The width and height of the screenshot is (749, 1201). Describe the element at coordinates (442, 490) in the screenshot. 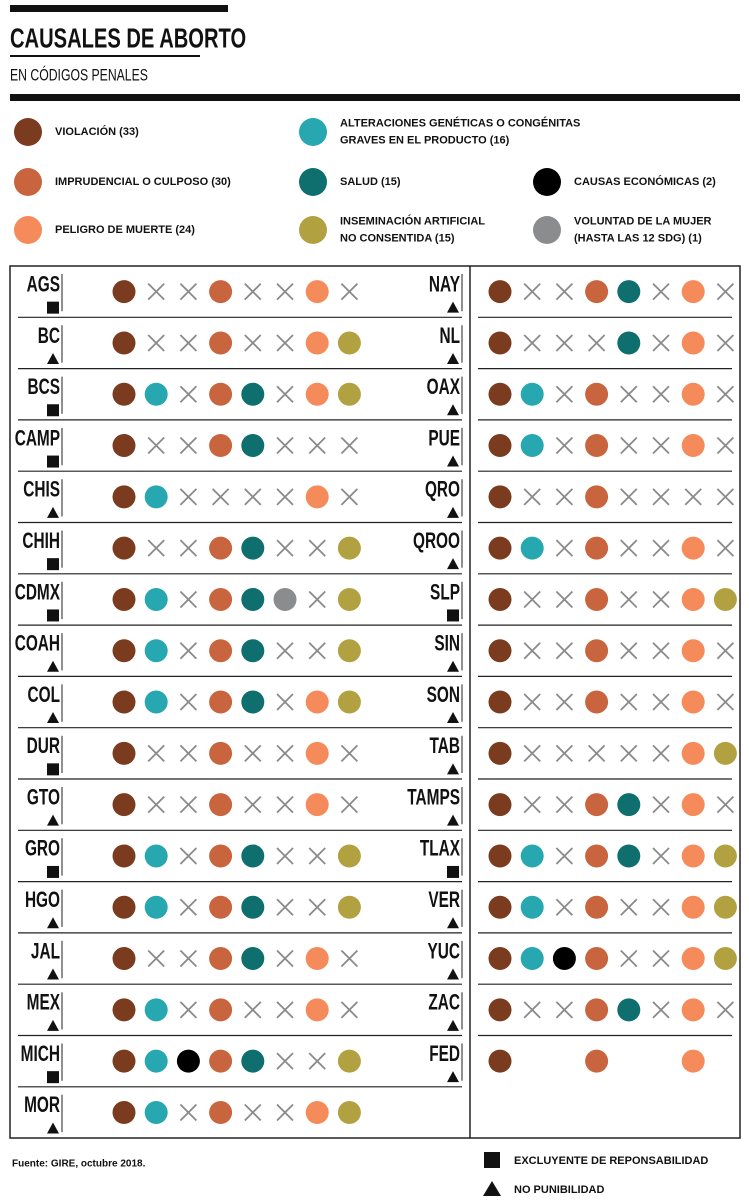

I see `state-name: QRO` at that location.